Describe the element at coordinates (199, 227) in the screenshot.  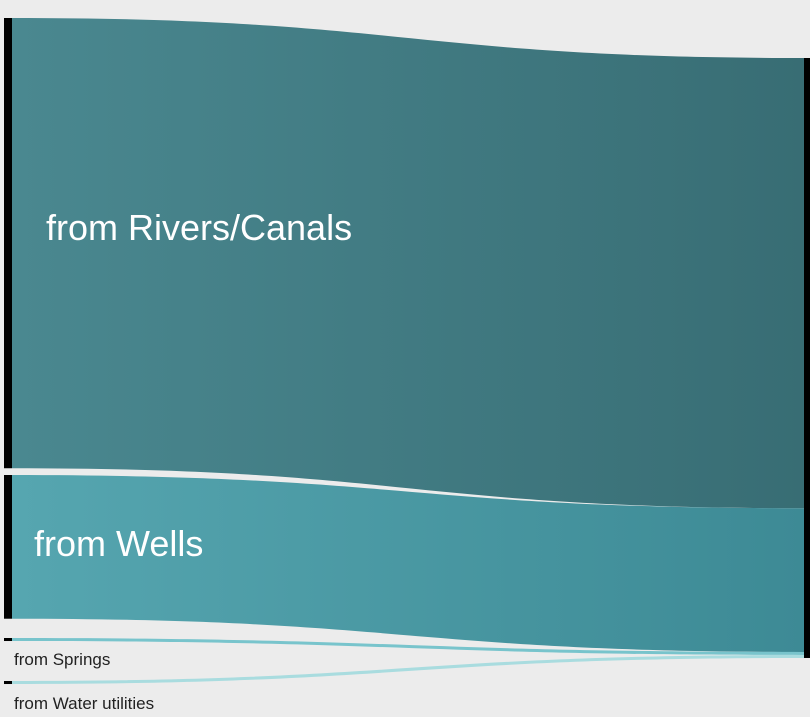
I see `label-rivers-canals: from Rivers/Canals` at that location.